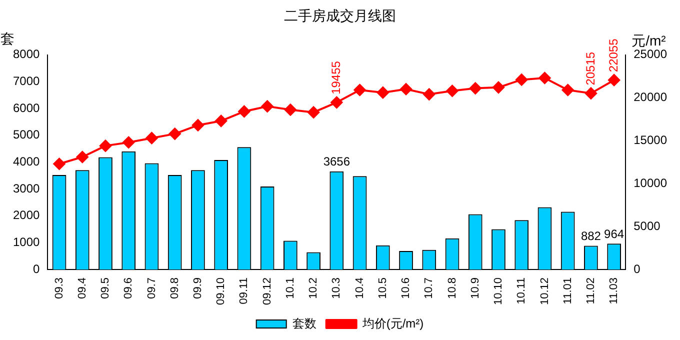 The height and width of the screenshot is (340, 680). I want to click on y2-tick-label: 15000, so click(651, 139).